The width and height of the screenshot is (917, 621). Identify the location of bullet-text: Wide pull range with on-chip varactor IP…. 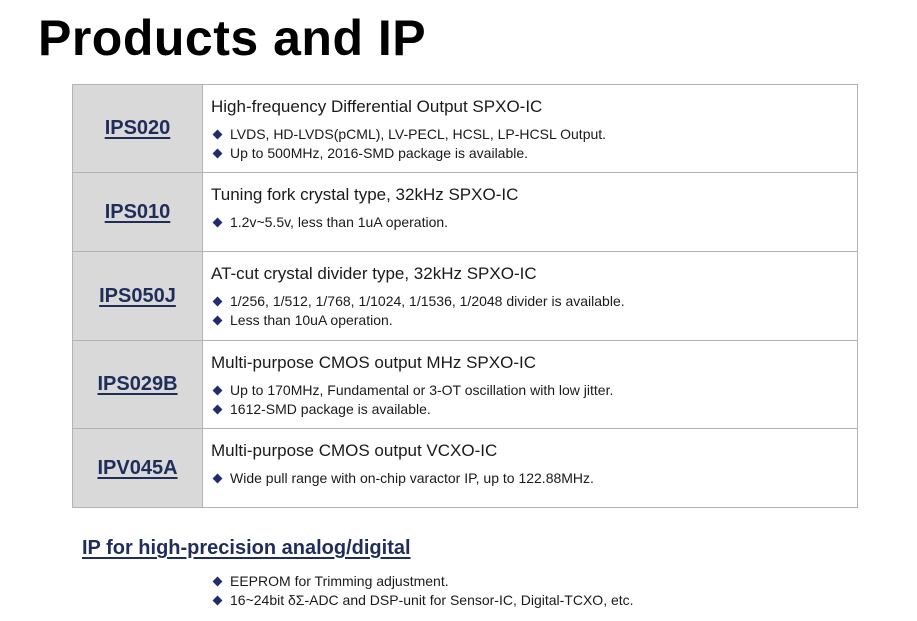
(412, 478).